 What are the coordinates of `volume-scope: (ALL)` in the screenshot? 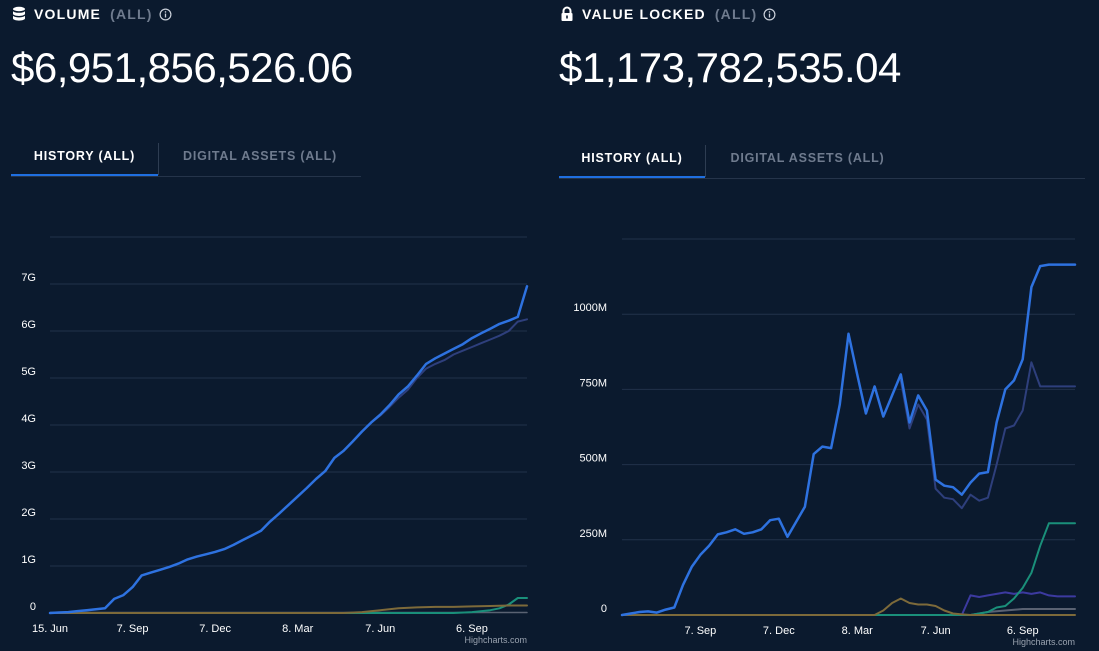 It's located at (131, 14).